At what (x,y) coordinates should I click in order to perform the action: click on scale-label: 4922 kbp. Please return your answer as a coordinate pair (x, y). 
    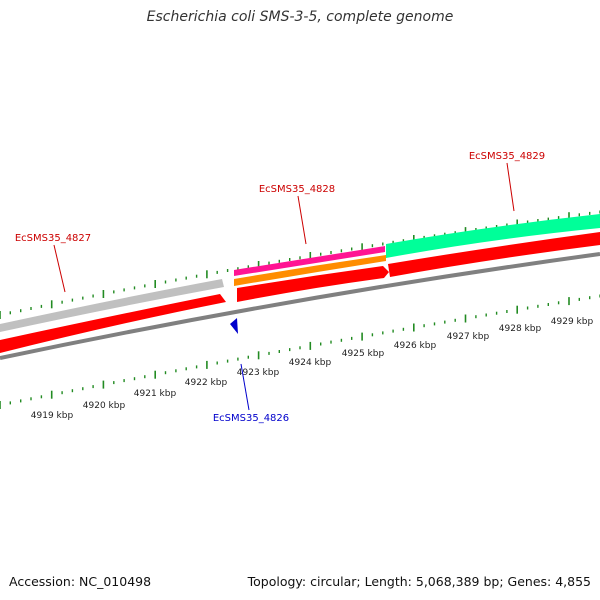
    Looking at the image, I should click on (206, 383).